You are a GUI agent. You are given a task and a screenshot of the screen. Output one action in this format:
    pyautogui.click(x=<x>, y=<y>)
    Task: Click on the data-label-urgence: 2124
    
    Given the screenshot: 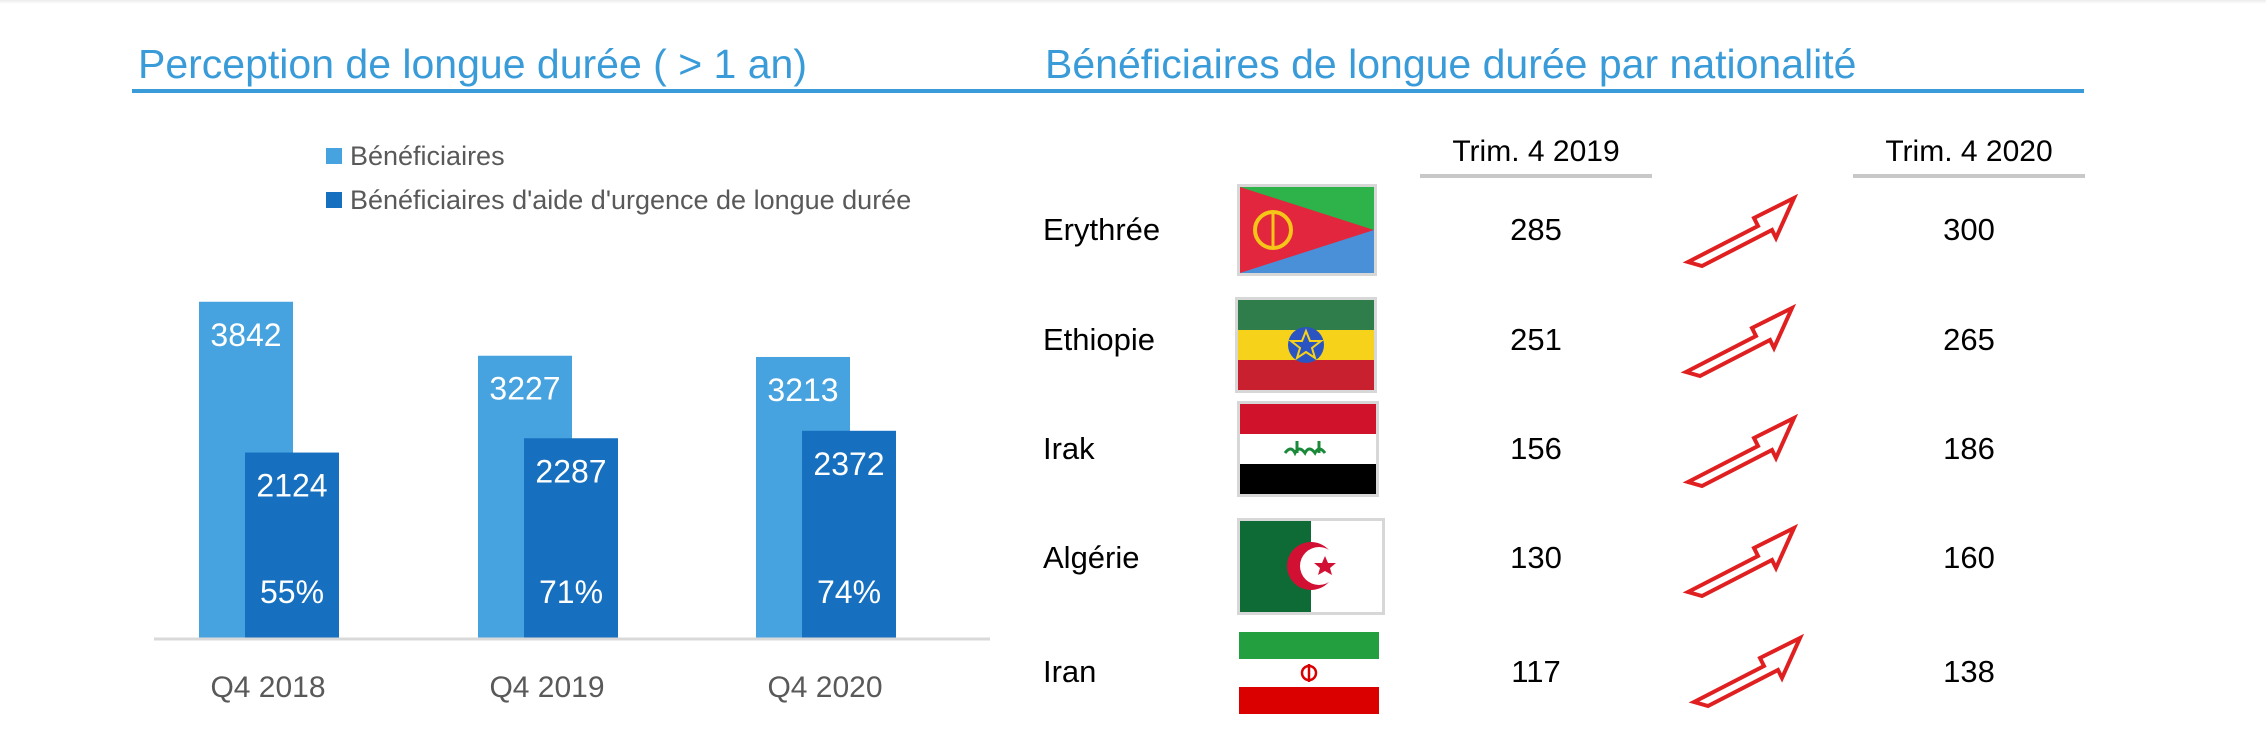 What is the action you would take?
    pyautogui.click(x=291, y=486)
    